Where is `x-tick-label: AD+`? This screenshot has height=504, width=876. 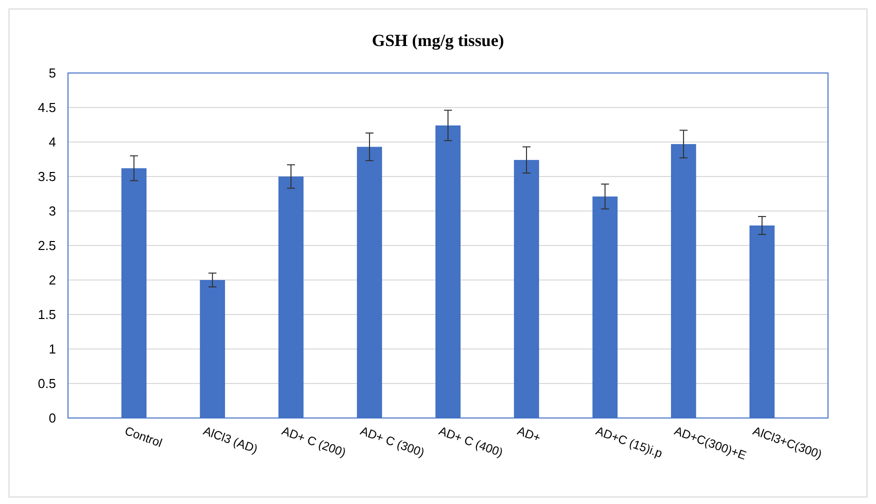 x-tick-label: AD+ is located at coordinates (529, 434).